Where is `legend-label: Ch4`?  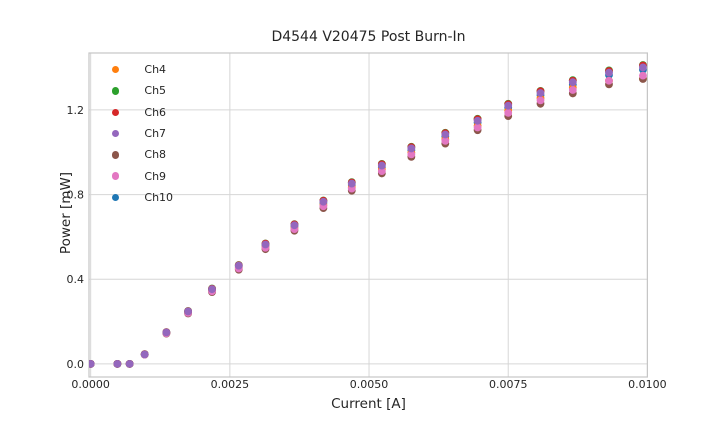 legend-label: Ch4 is located at coordinates (155, 70).